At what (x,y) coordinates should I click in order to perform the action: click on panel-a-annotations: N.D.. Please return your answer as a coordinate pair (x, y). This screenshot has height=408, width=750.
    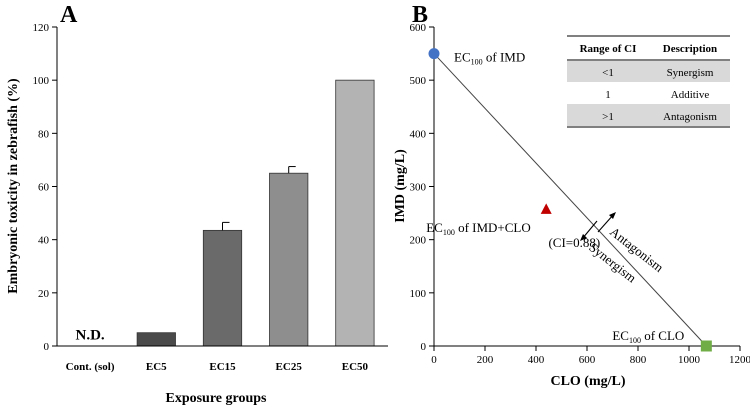
    Looking at the image, I should click on (90, 335).